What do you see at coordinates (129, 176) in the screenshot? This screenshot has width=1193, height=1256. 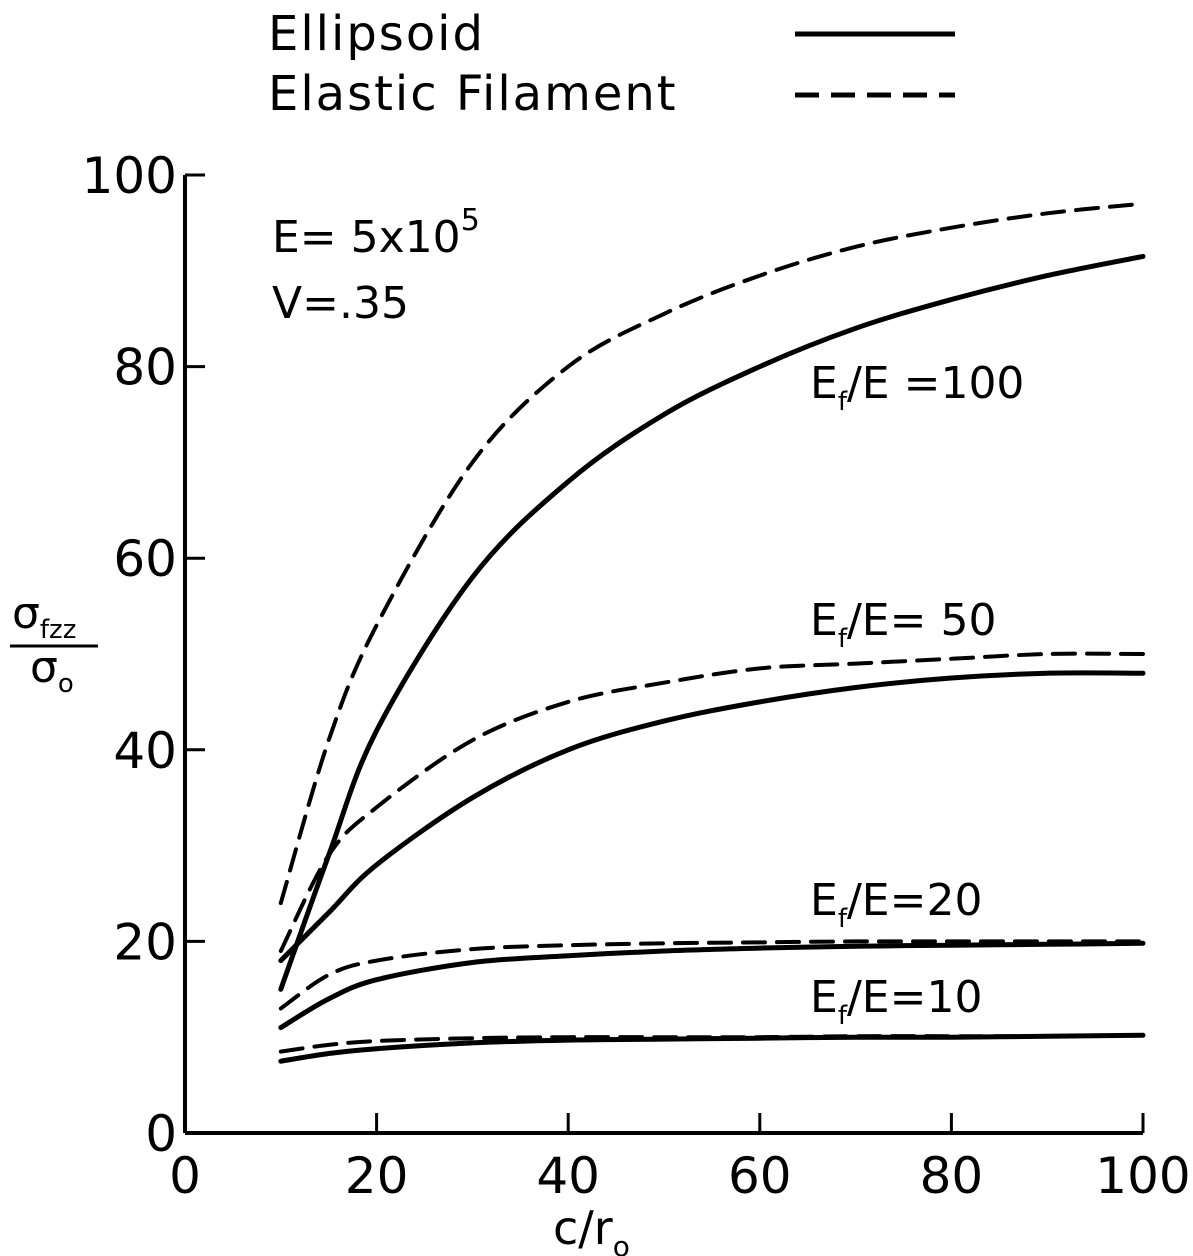 I see `y-tick-label-100: 100` at bounding box center [129, 176].